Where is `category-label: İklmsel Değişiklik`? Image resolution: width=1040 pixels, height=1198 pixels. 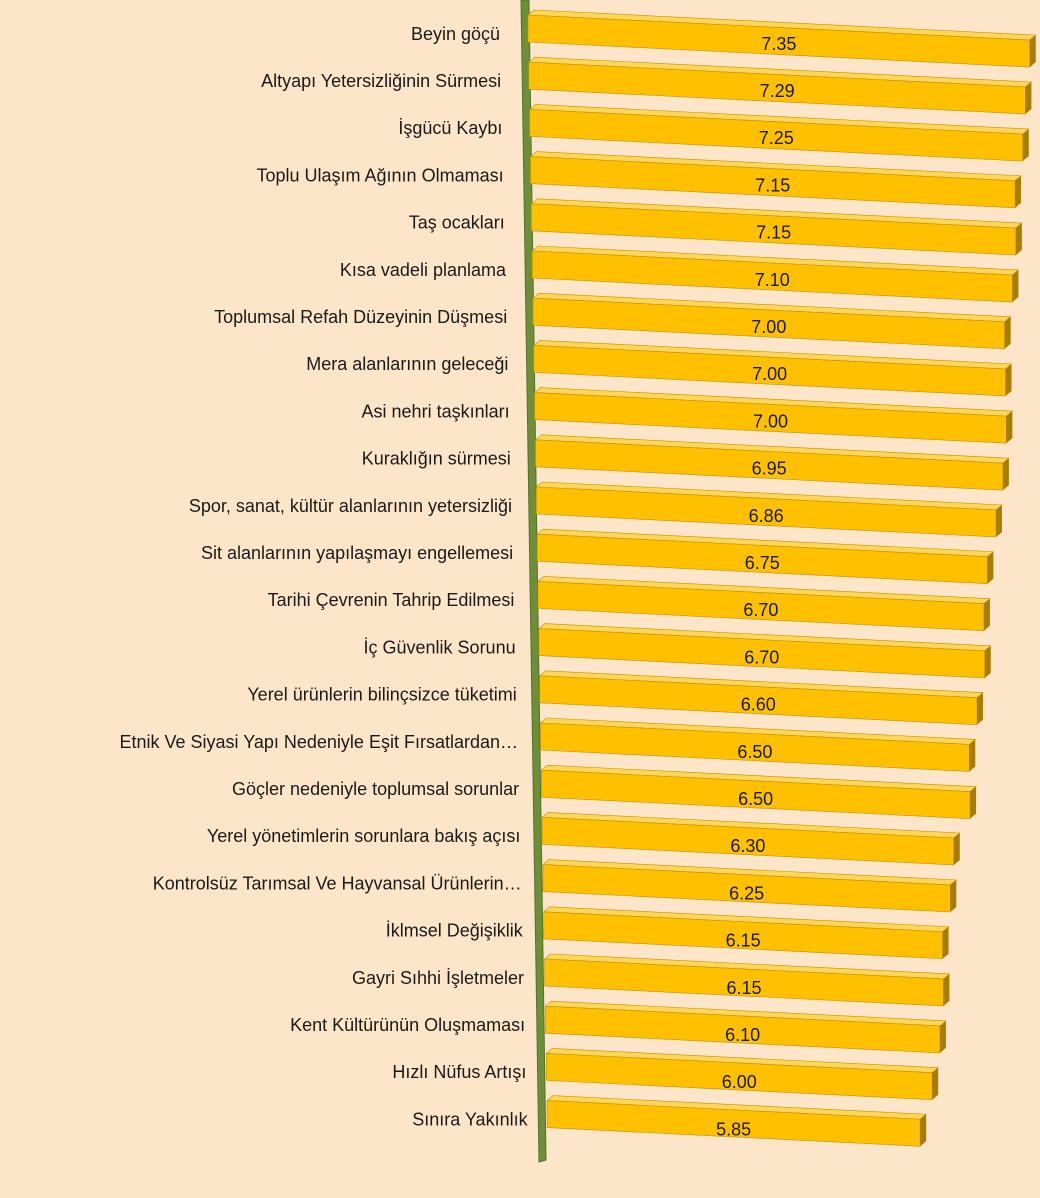
category-label: İklmsel Değişiklik is located at coordinates (455, 931).